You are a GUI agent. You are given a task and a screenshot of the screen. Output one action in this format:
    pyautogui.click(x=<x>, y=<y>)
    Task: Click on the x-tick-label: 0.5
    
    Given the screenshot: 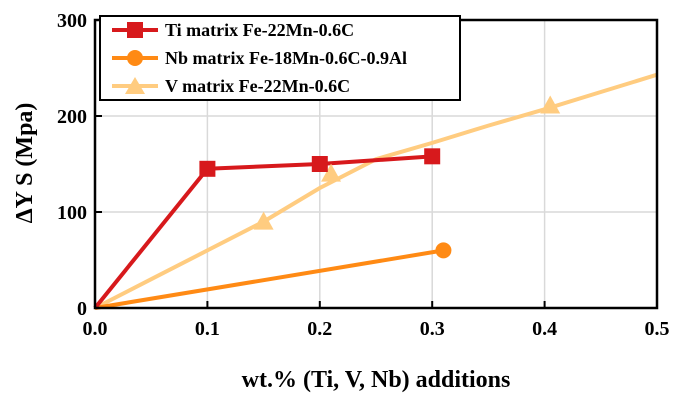 What is the action you would take?
    pyautogui.click(x=657, y=329)
    